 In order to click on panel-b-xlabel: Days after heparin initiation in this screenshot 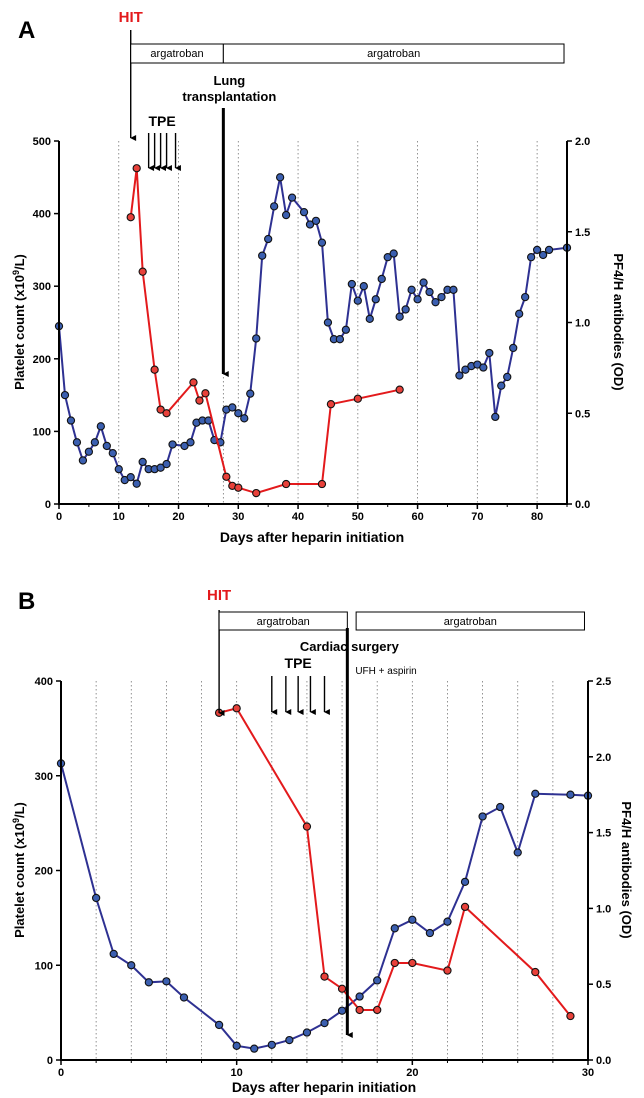, I will do `click(324, 1087)`.